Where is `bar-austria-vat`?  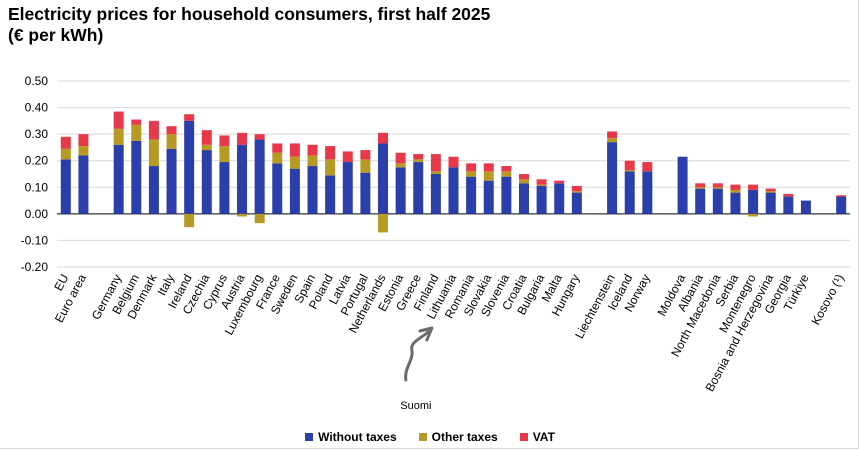
bar-austria-vat is located at coordinates (242, 138).